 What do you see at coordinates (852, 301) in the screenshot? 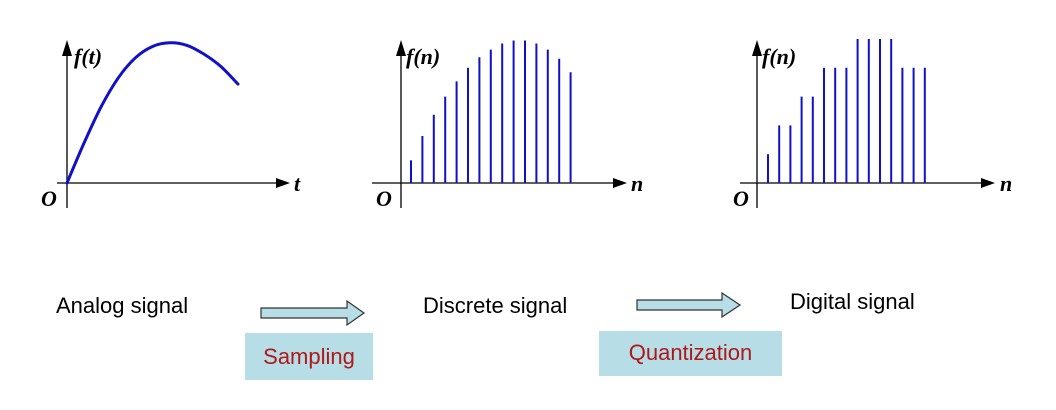
I see `digital-signal-label: Digital signal` at bounding box center [852, 301].